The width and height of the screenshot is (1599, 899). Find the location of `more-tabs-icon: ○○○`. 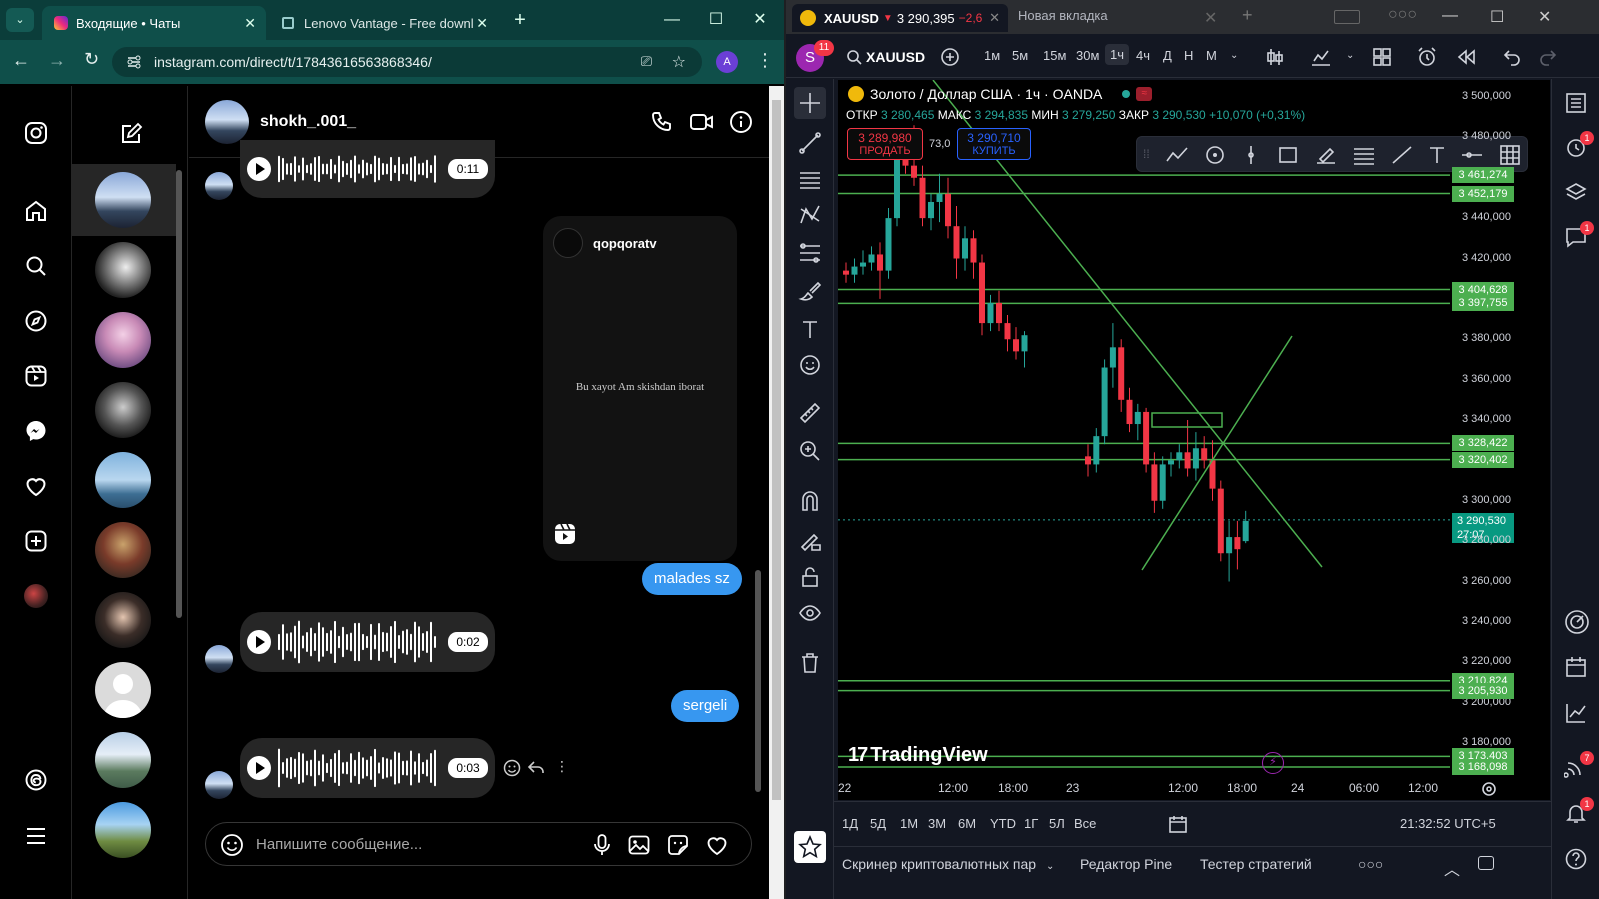

more-tabs-icon: ○○○ is located at coordinates (1371, 864).